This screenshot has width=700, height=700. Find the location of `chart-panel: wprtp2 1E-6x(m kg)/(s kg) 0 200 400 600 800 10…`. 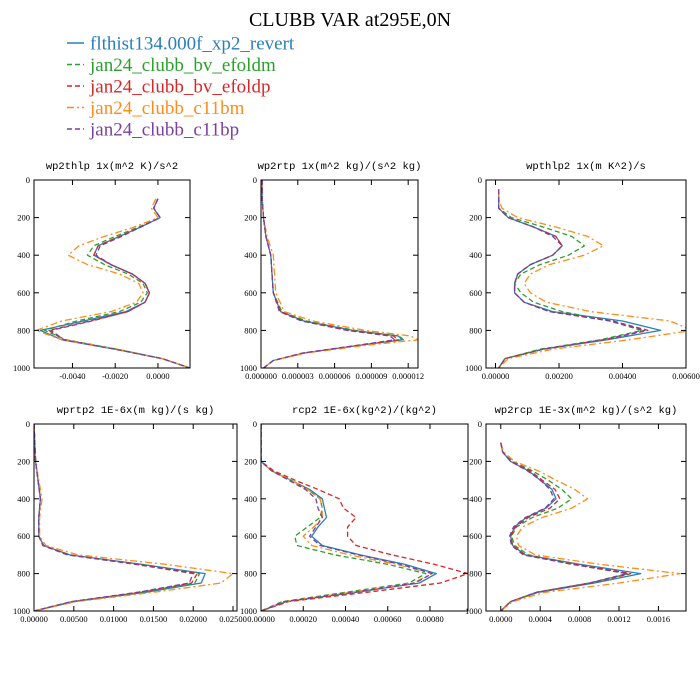

chart-panel: wprtp2 1E-6x(m kg)/(s kg) 0 200 400 600 800 10… is located at coordinates (130, 514).